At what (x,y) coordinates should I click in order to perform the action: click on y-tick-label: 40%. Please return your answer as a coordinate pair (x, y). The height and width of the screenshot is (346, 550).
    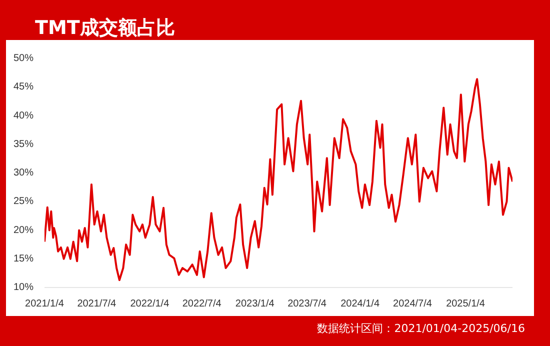
    Looking at the image, I should click on (23, 116).